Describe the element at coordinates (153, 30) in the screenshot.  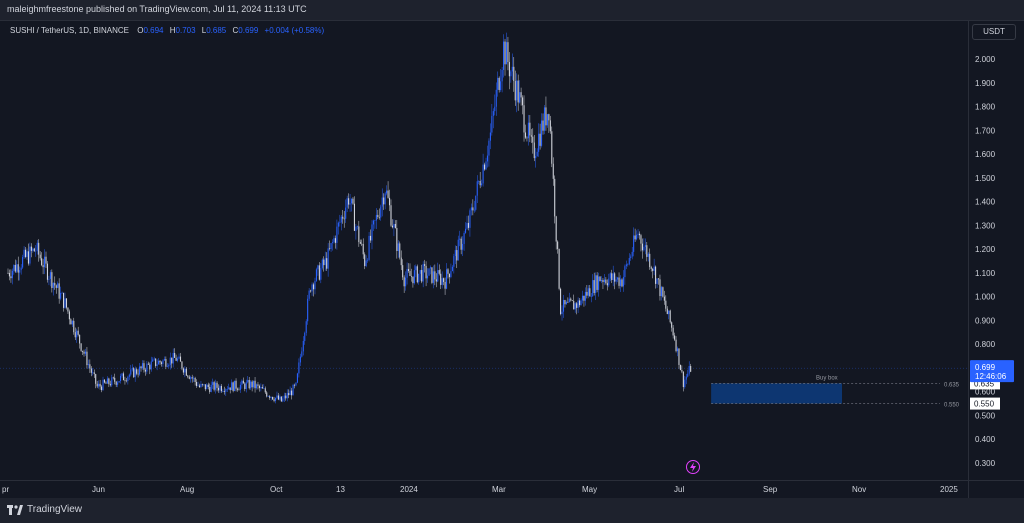
I see `open-value: 0.694` at that location.